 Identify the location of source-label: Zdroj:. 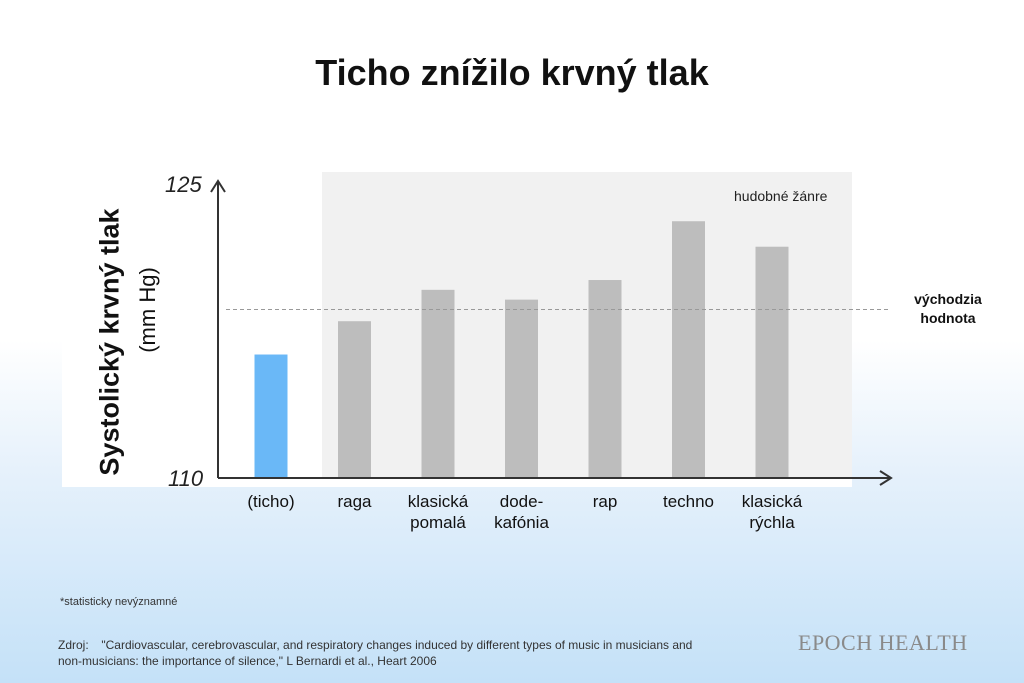
(73, 645).